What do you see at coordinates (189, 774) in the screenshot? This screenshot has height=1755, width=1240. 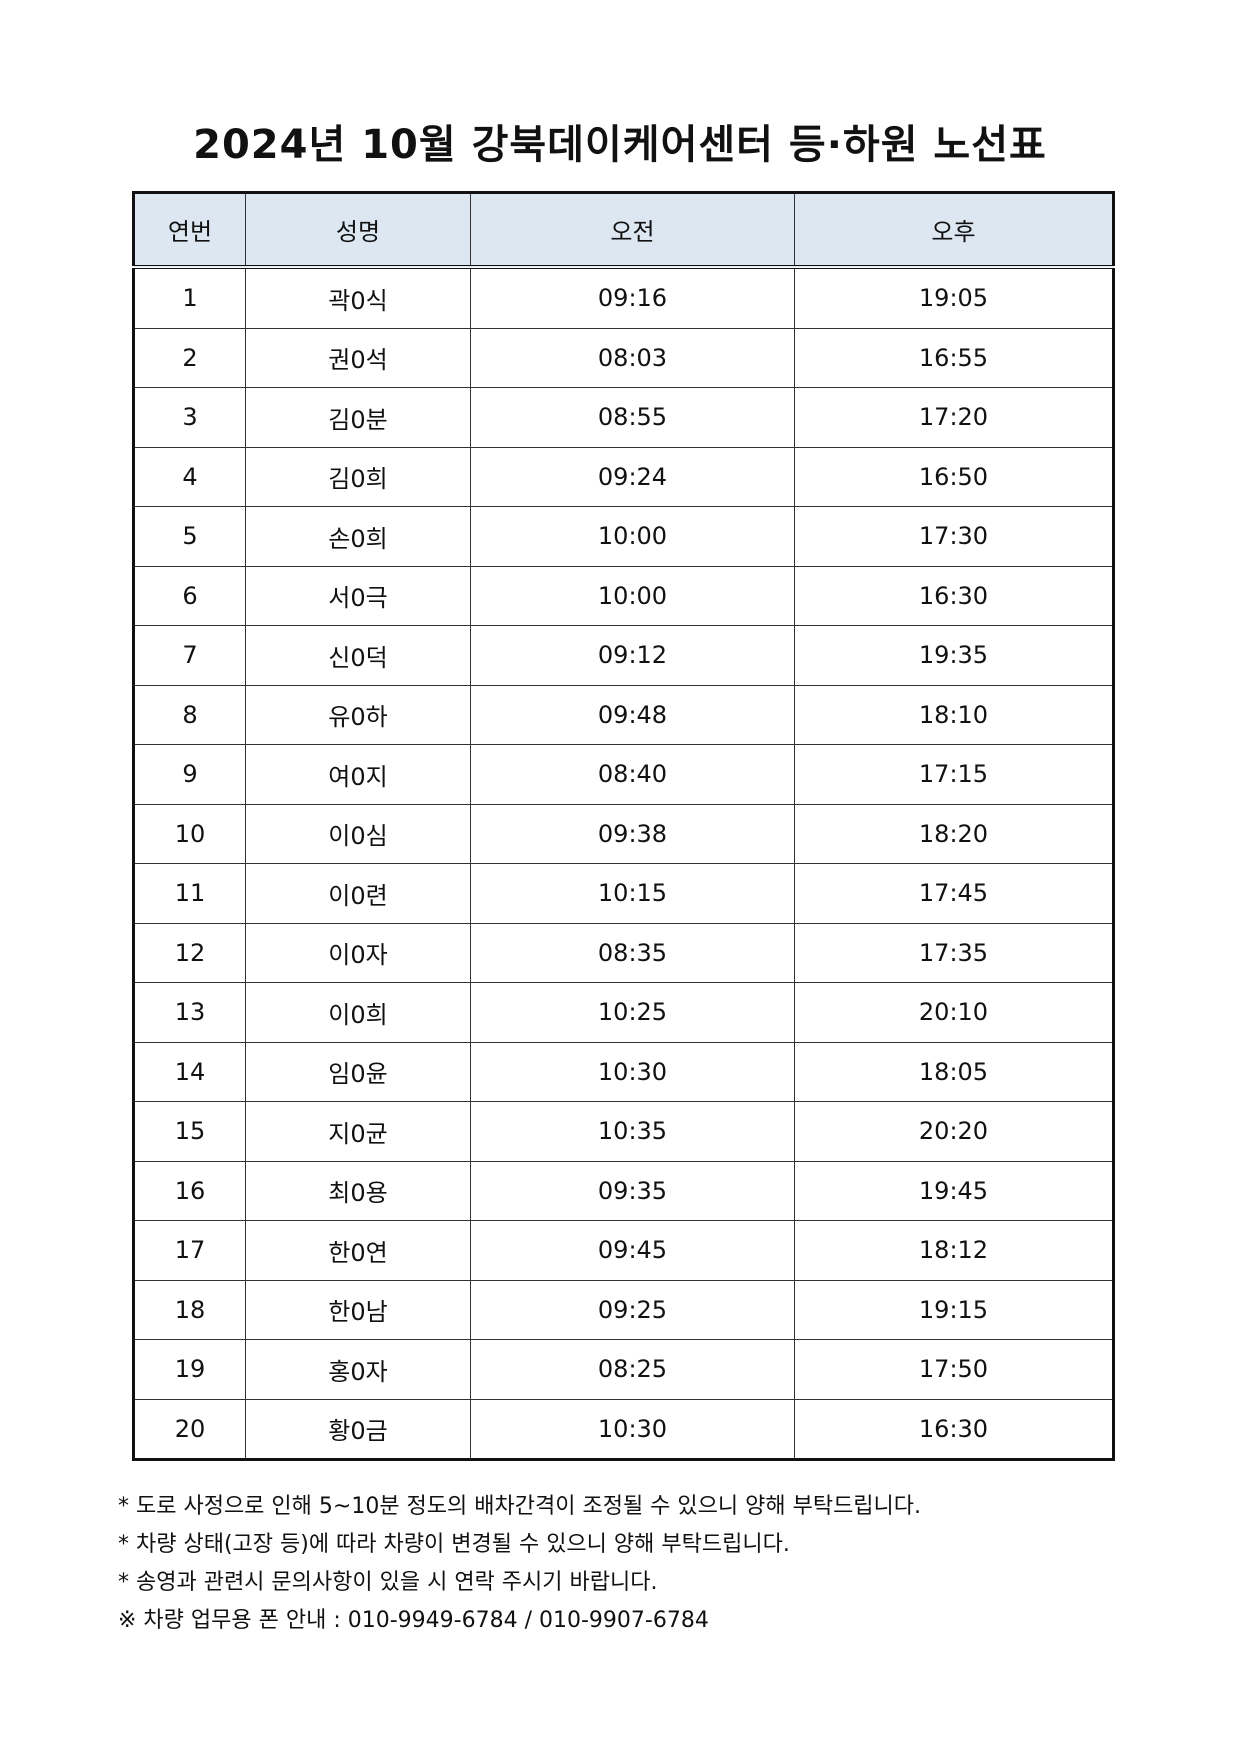 I see `row-number: 9` at bounding box center [189, 774].